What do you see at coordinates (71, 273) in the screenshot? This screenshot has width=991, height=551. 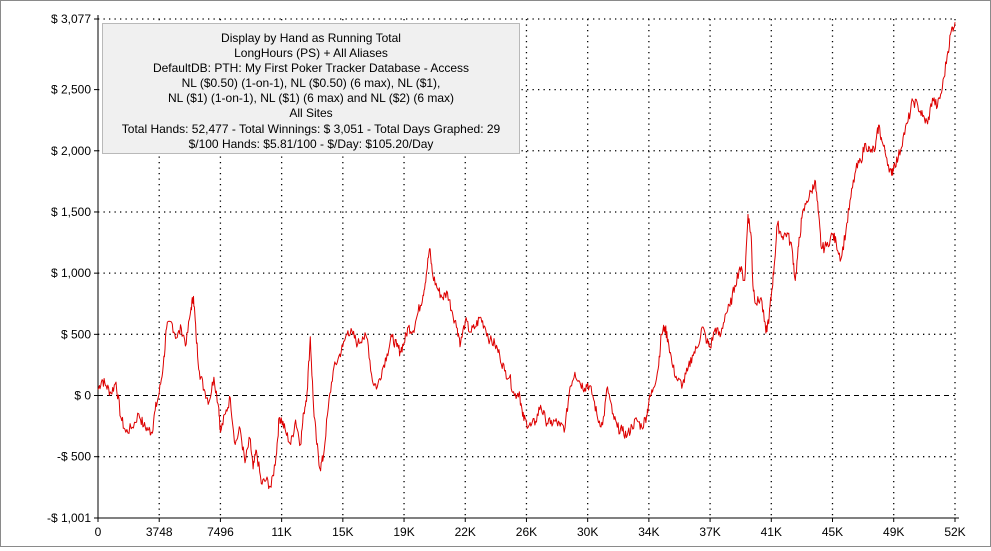 I see `y-tick-label: $ 1,000` at bounding box center [71, 273].